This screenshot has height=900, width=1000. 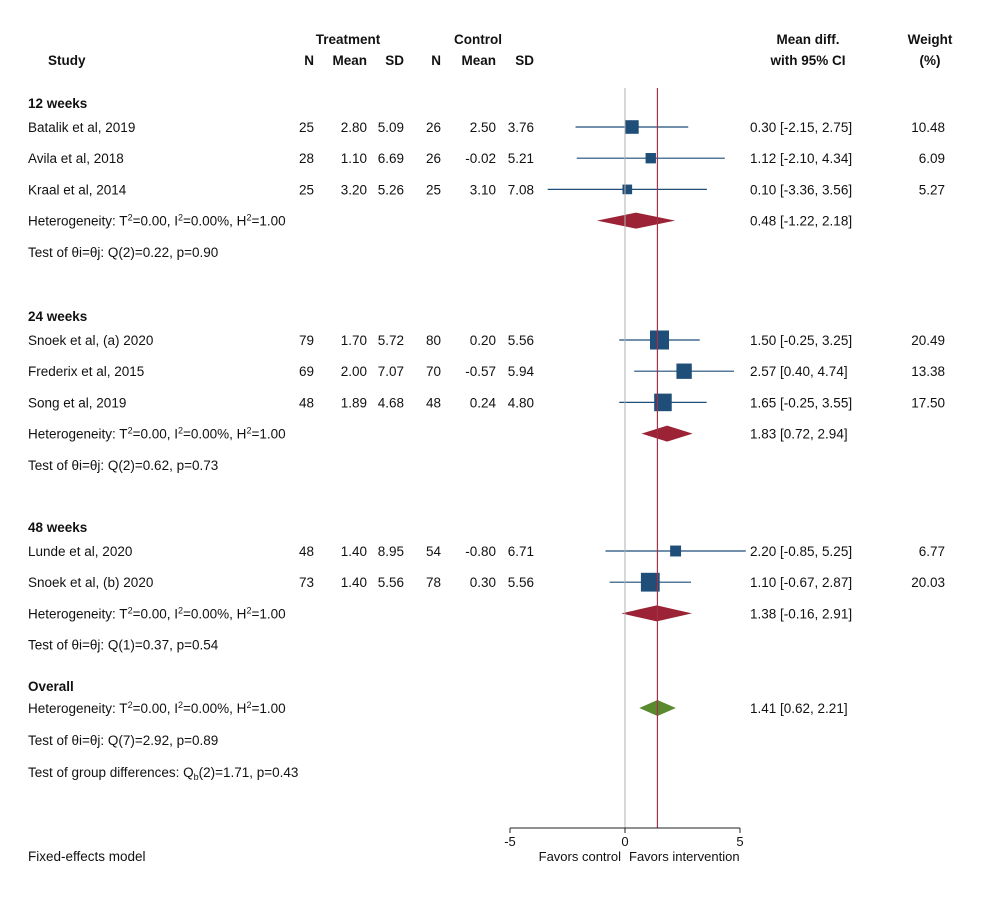 I want to click on group-diff-sub: b, so click(x=196, y=777).